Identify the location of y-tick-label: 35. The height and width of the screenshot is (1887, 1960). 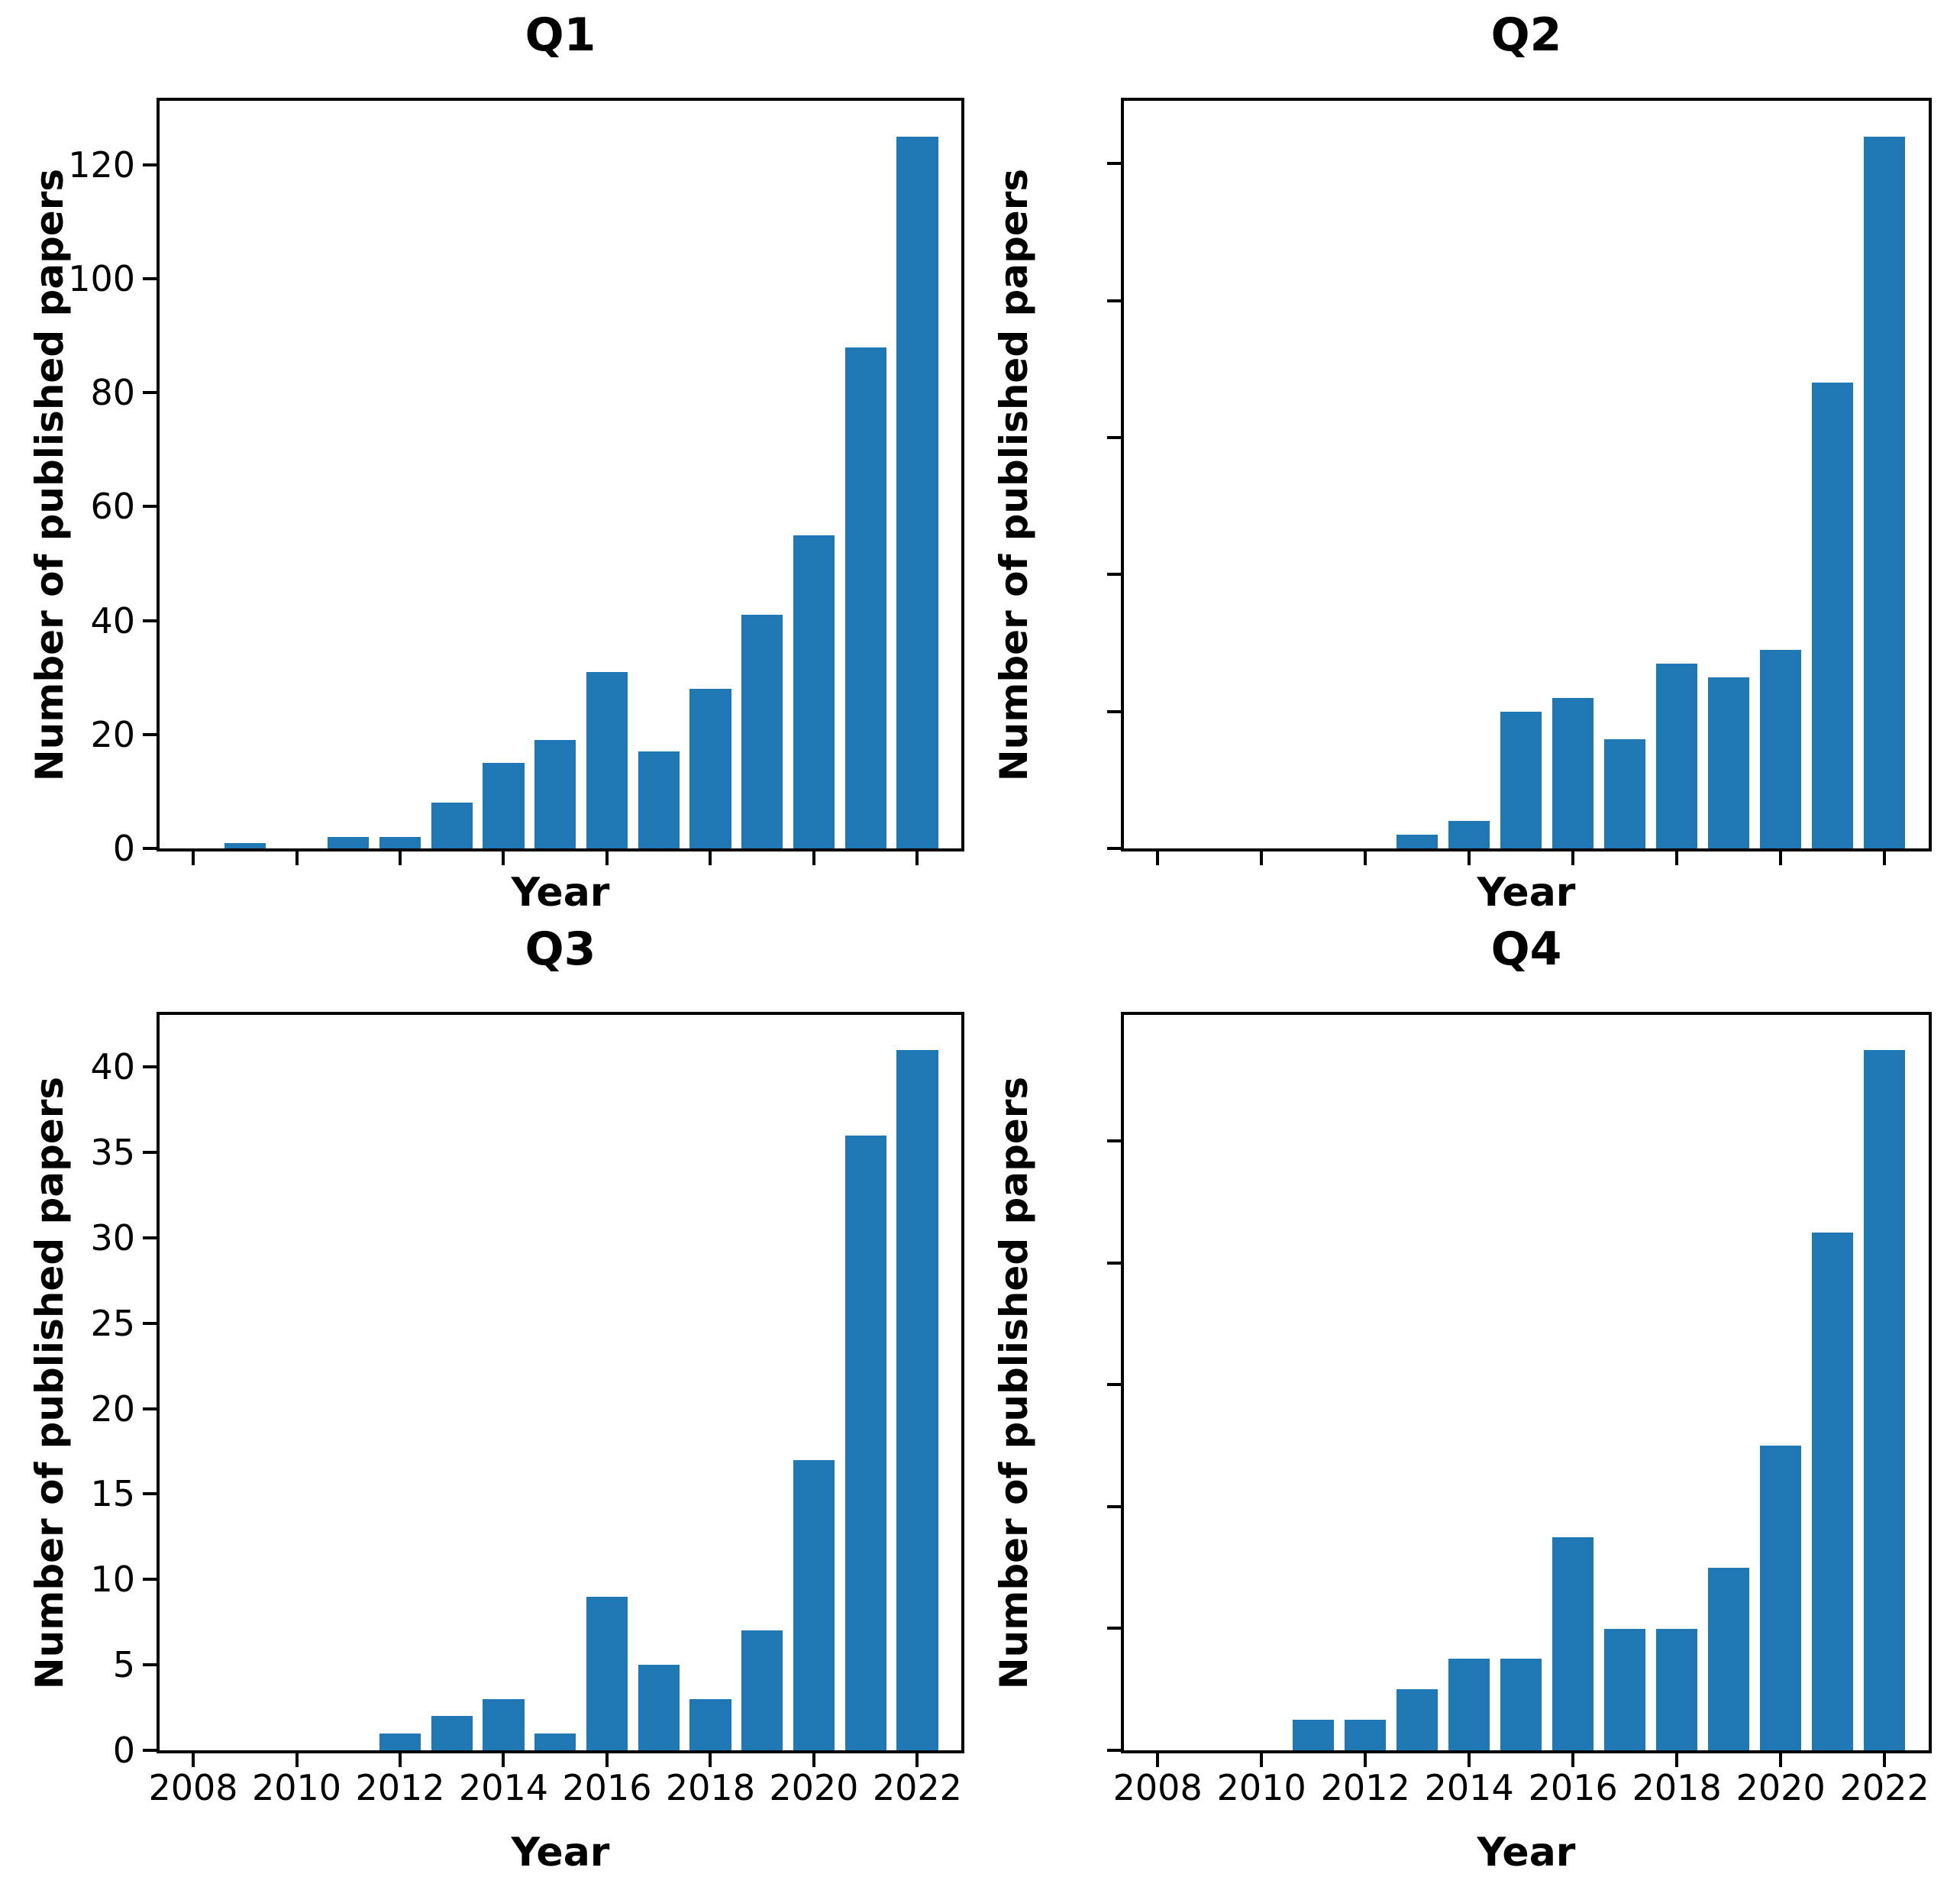
(113, 1153).